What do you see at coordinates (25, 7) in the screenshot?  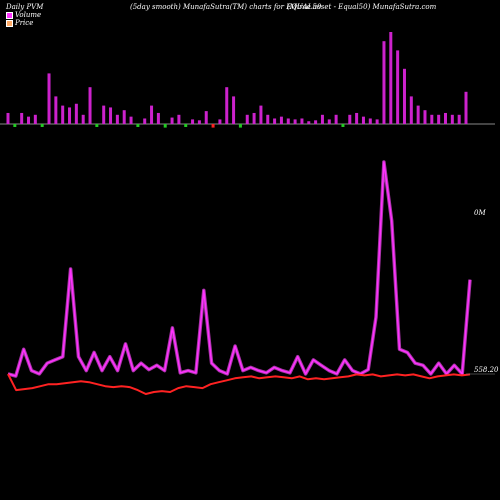 I see `chart-title-left: Daily PVM` at bounding box center [25, 7].